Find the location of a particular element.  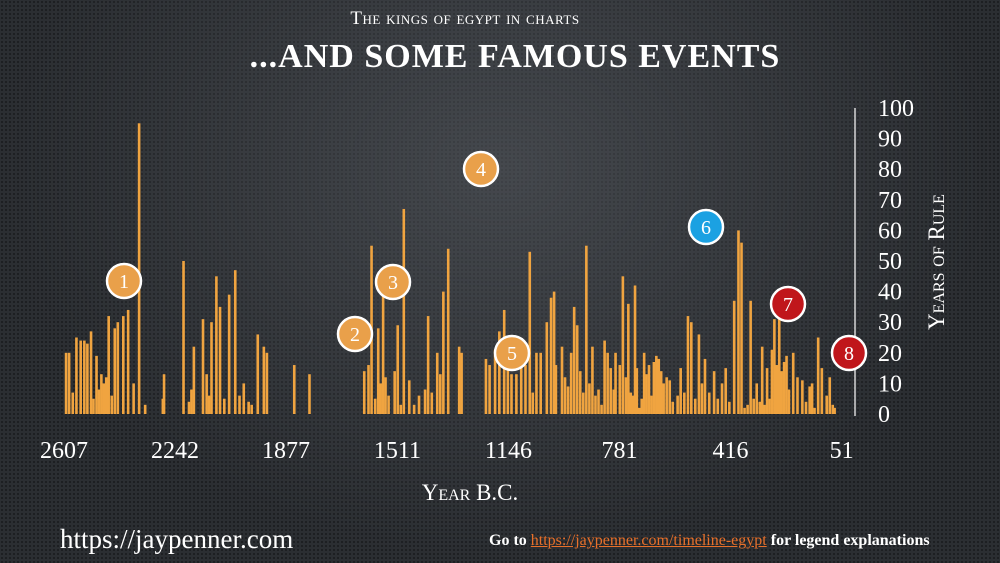

y-tick-label: 30 is located at coordinates (890, 323).